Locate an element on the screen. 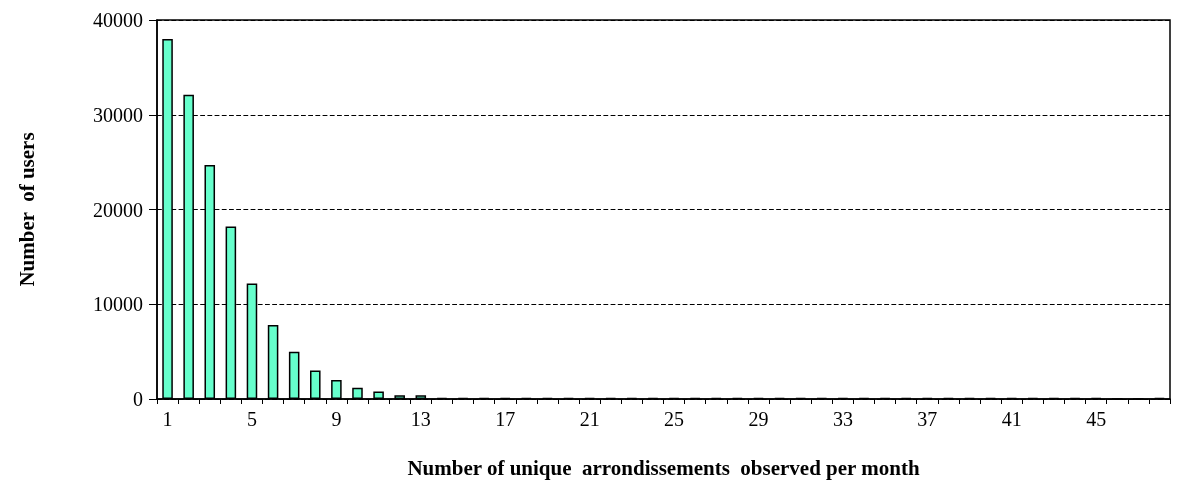 The width and height of the screenshot is (1177, 495). x-tick-label: 25 is located at coordinates (674, 419).